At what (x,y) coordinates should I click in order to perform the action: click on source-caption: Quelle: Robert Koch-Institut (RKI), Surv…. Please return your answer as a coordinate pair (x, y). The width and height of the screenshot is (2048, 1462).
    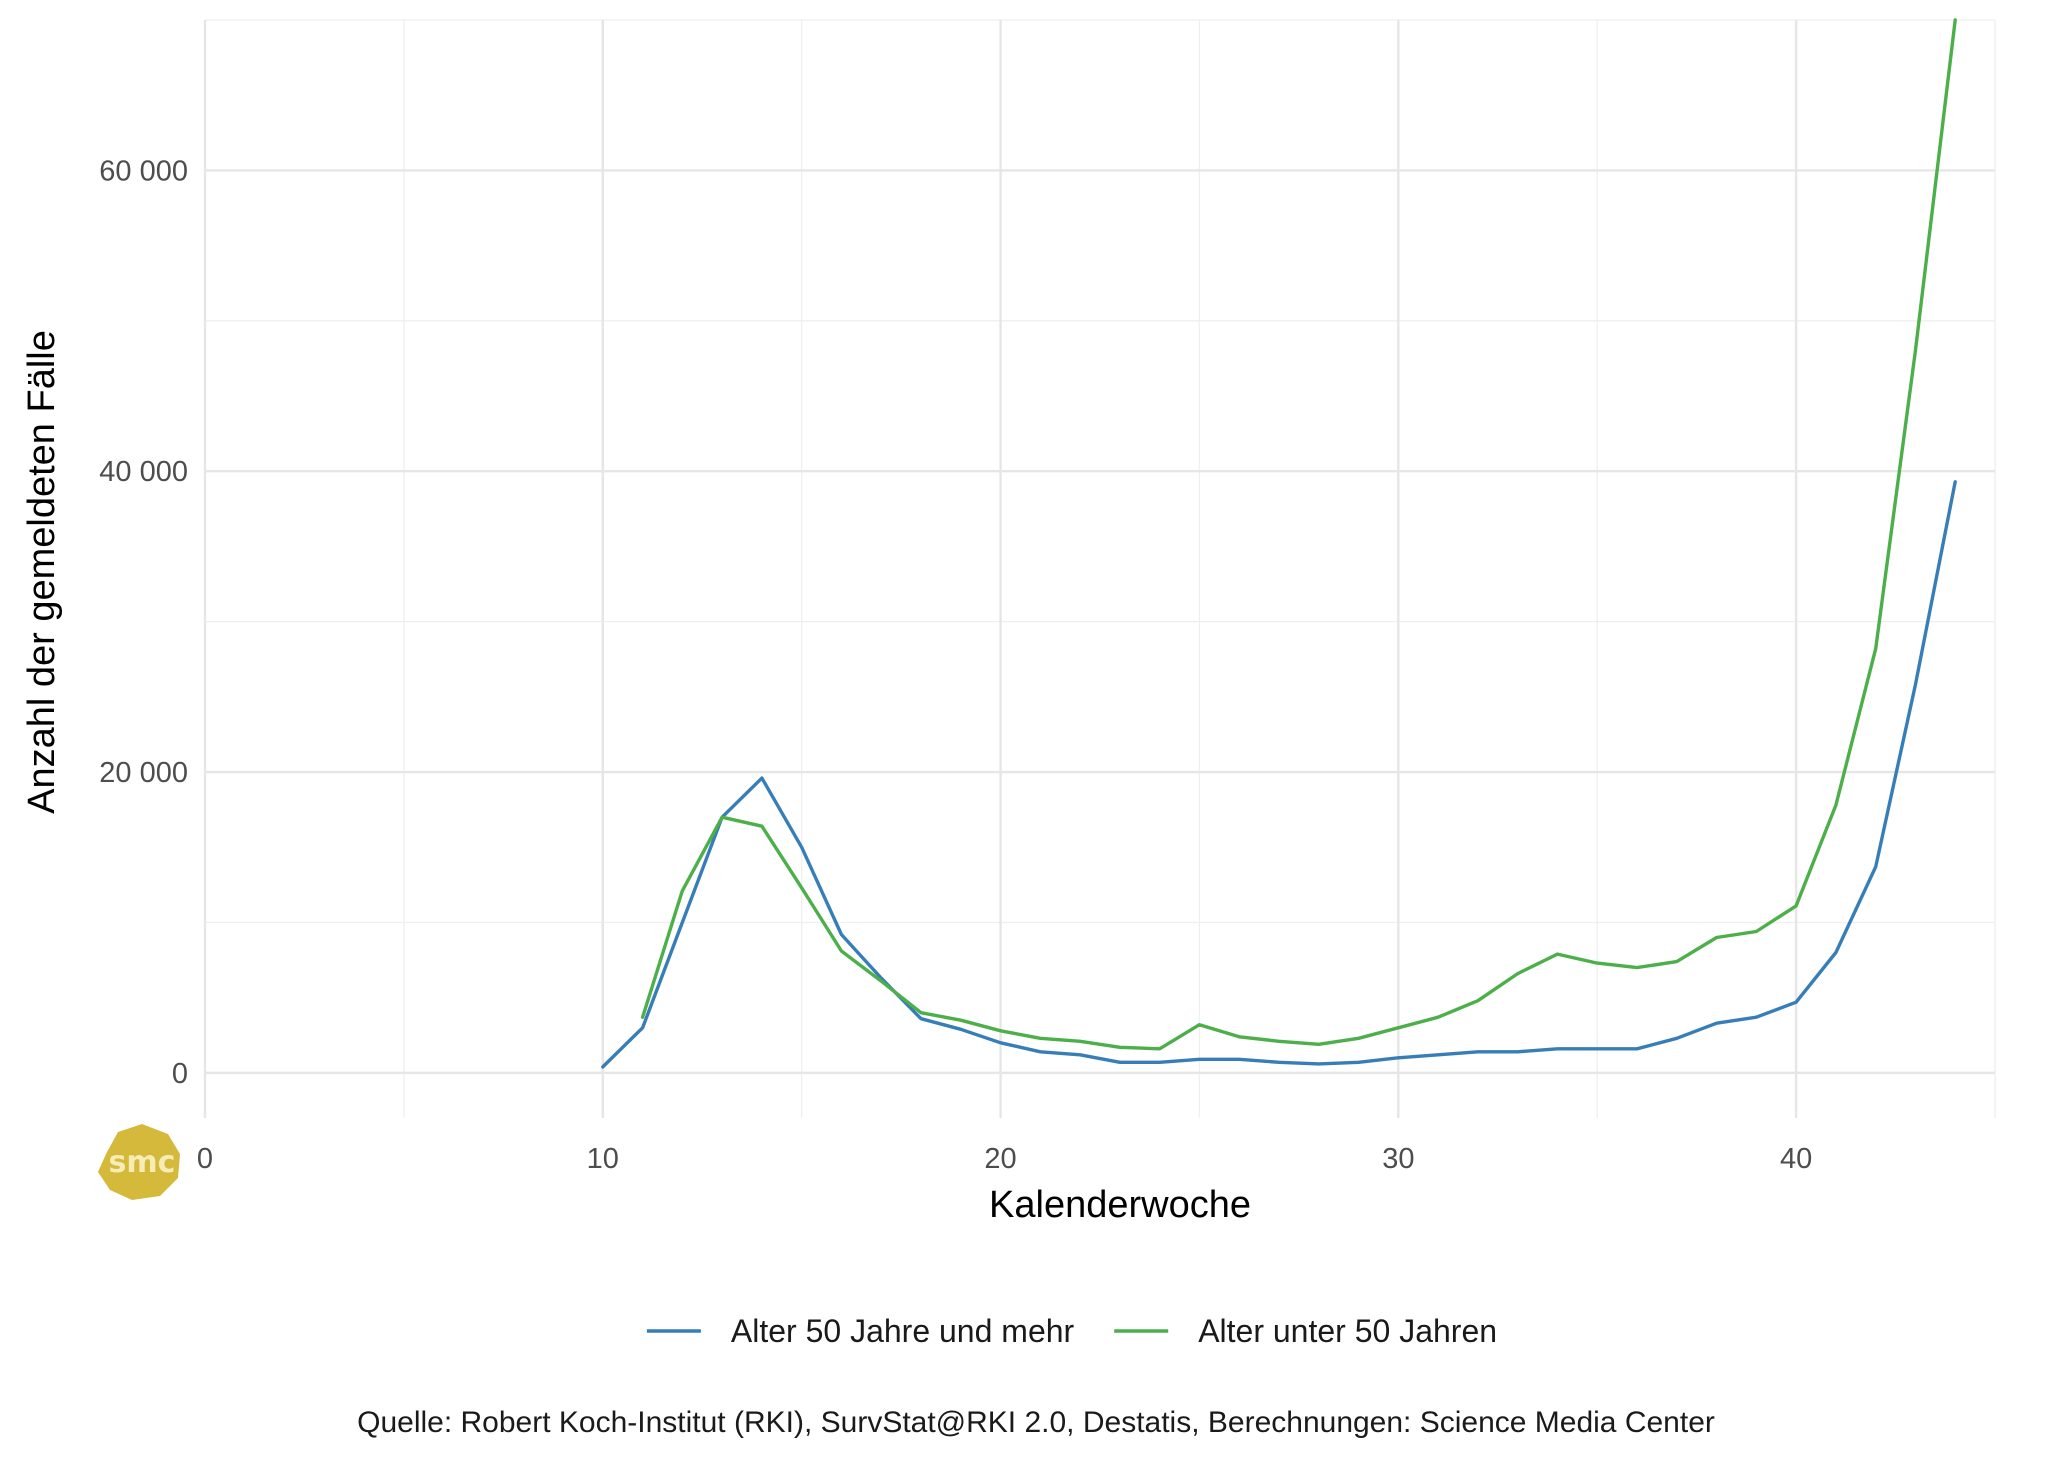
    Looking at the image, I should click on (1036, 1422).